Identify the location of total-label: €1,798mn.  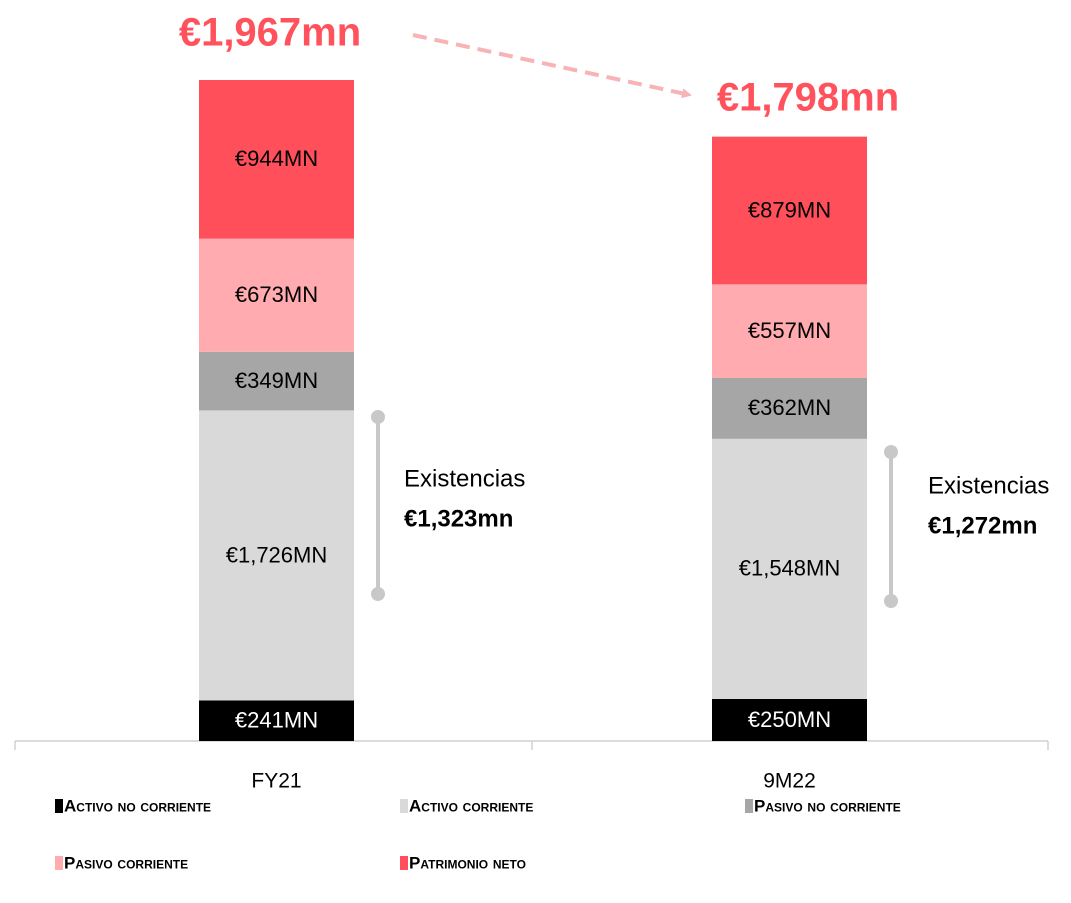
(808, 98).